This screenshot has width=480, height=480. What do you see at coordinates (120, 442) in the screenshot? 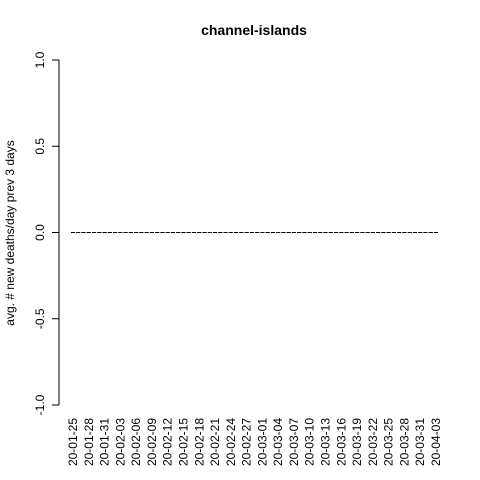
I see `x-tick-label: 20-02-03` at bounding box center [120, 442].